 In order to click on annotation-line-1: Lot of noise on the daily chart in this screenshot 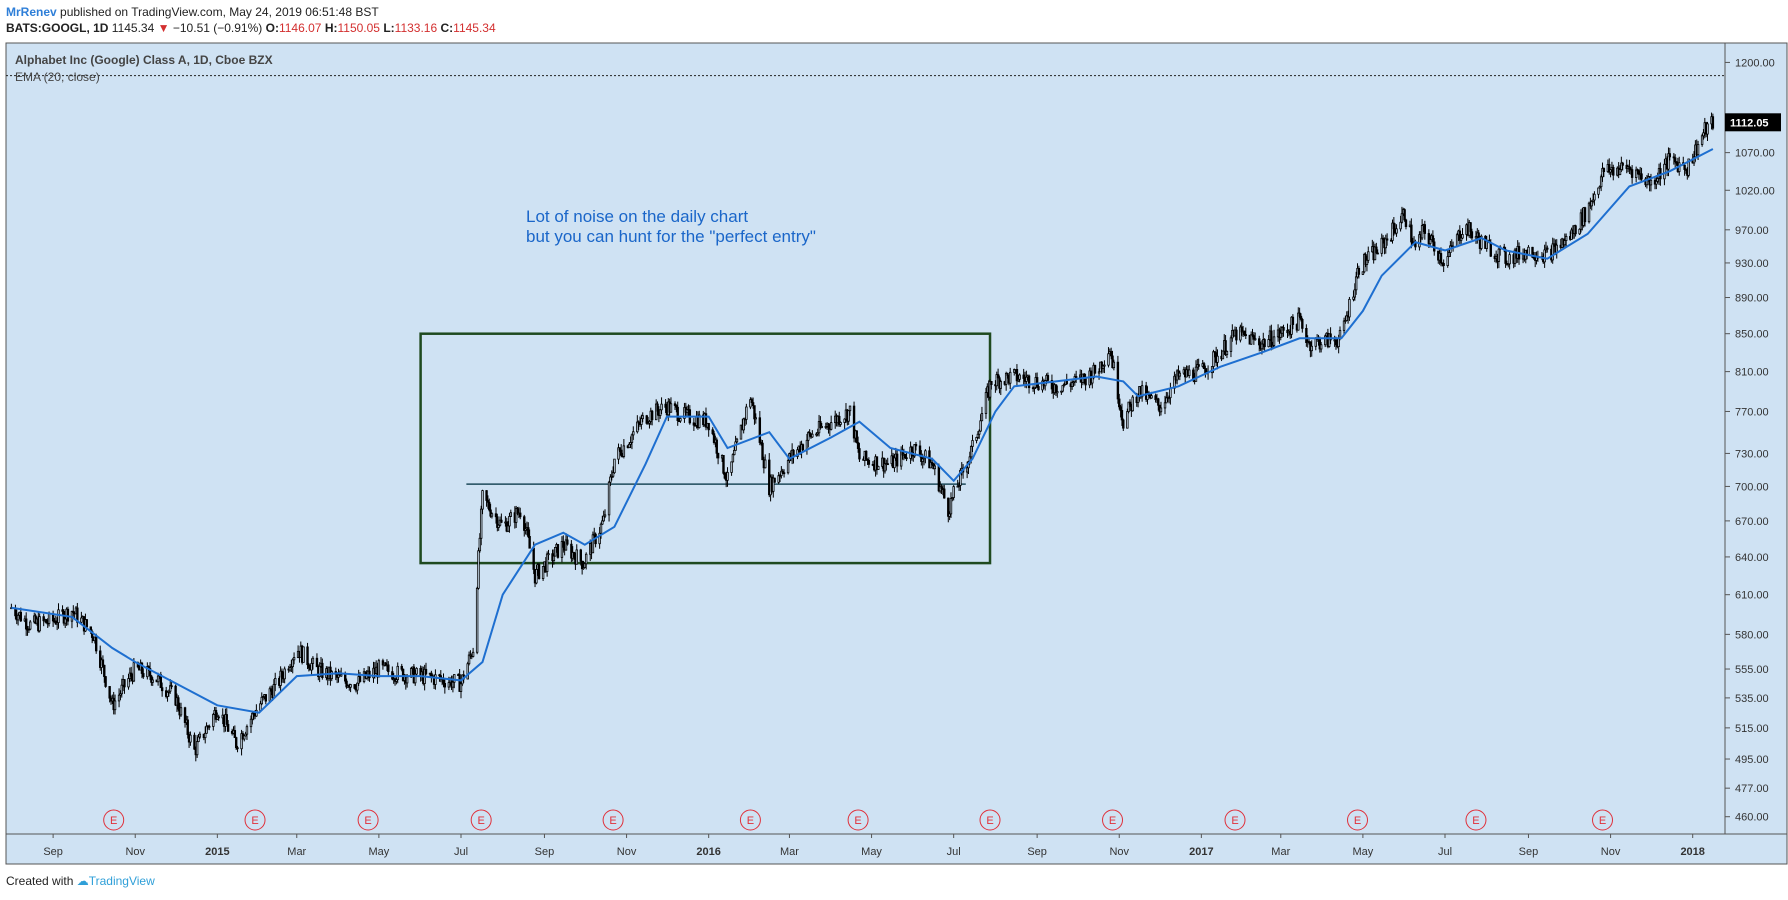, I will do `click(637, 216)`.